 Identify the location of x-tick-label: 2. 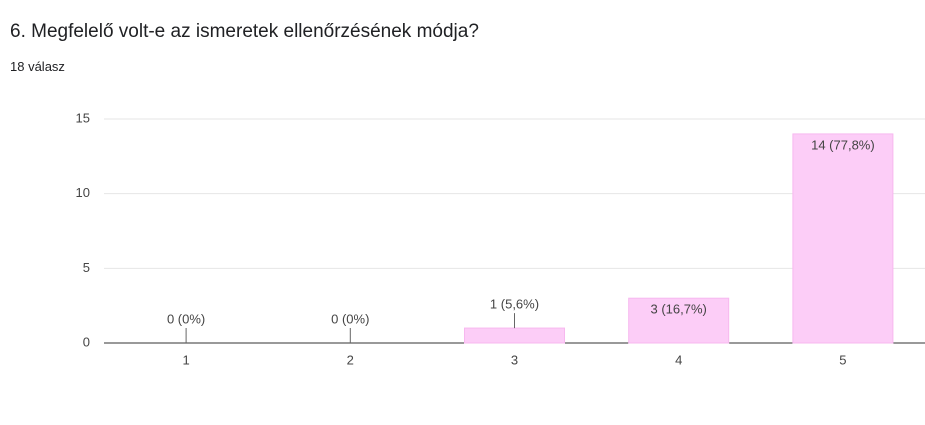
(350, 359).